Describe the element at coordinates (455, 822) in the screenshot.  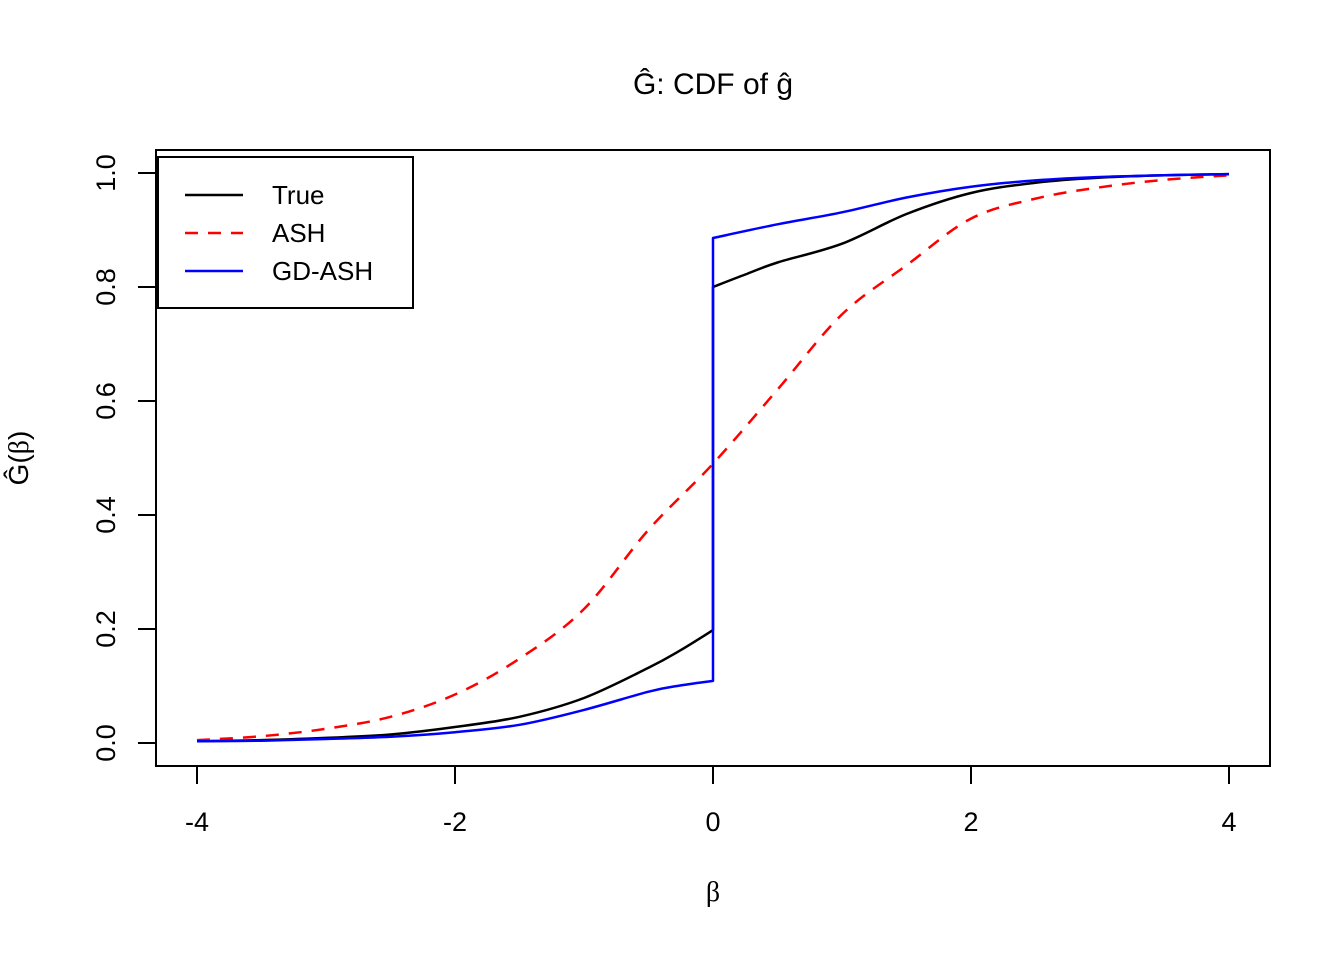
I see `x-tick-label: -2` at that location.